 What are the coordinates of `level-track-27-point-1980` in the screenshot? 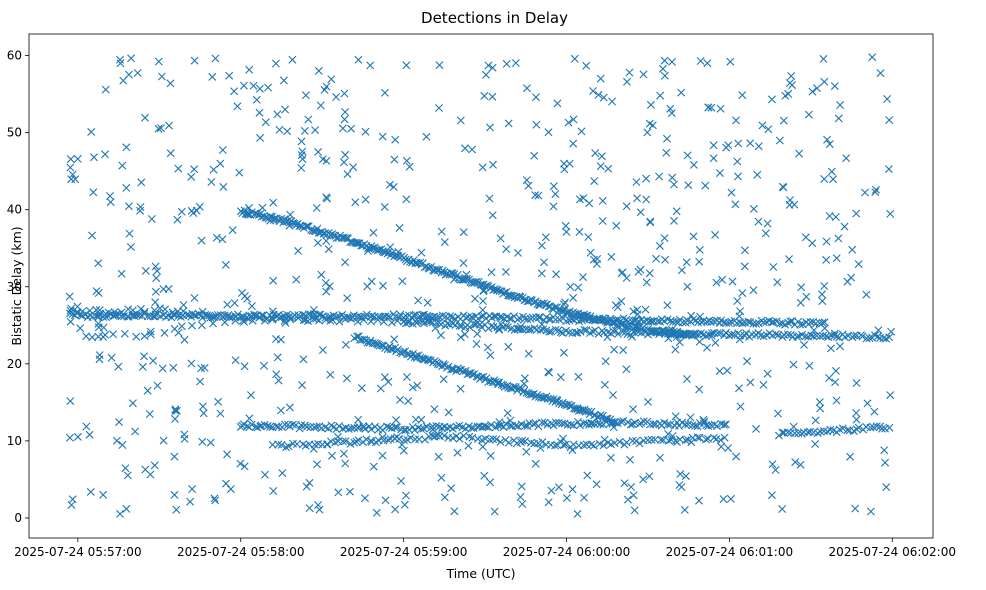 It's located at (209, 315).